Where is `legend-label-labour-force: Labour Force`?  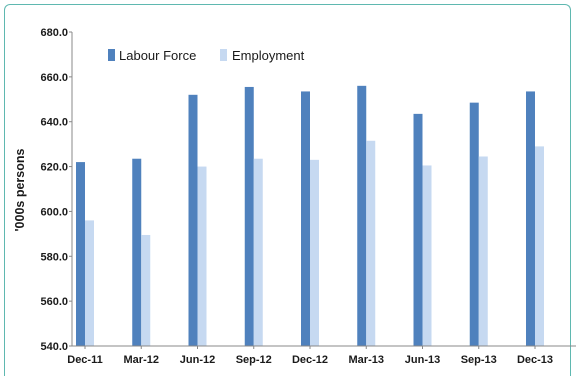 legend-label-labour-force: Labour Force is located at coordinates (157, 55).